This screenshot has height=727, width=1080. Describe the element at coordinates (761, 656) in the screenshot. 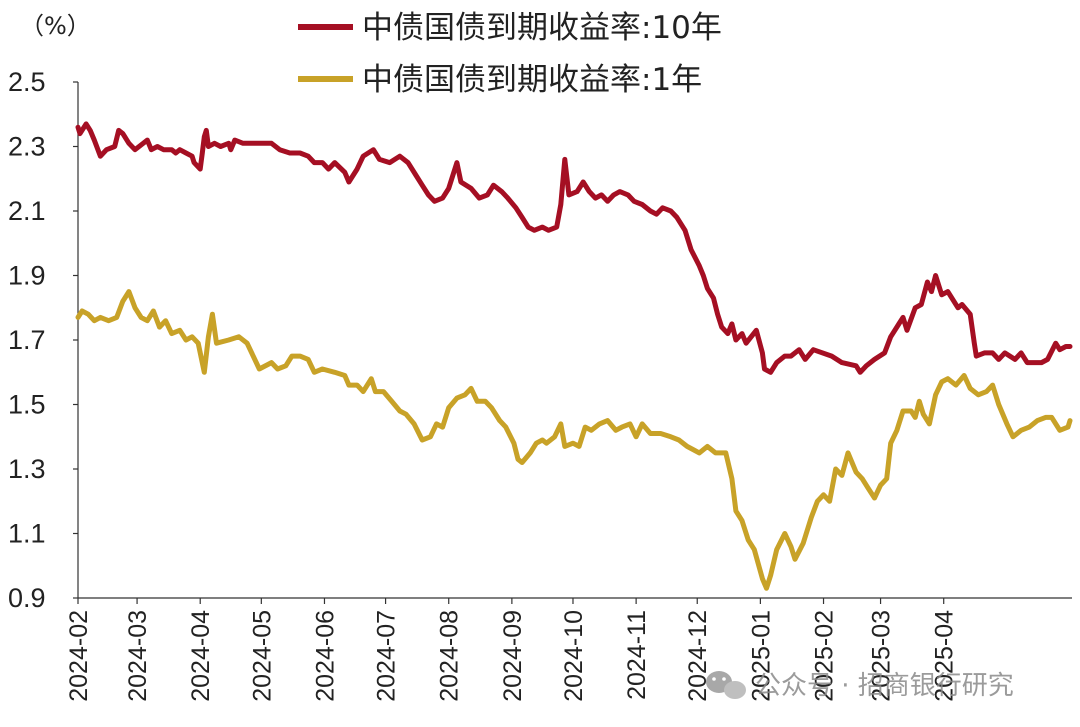

I see `x-tick-label: 2025-01` at that location.